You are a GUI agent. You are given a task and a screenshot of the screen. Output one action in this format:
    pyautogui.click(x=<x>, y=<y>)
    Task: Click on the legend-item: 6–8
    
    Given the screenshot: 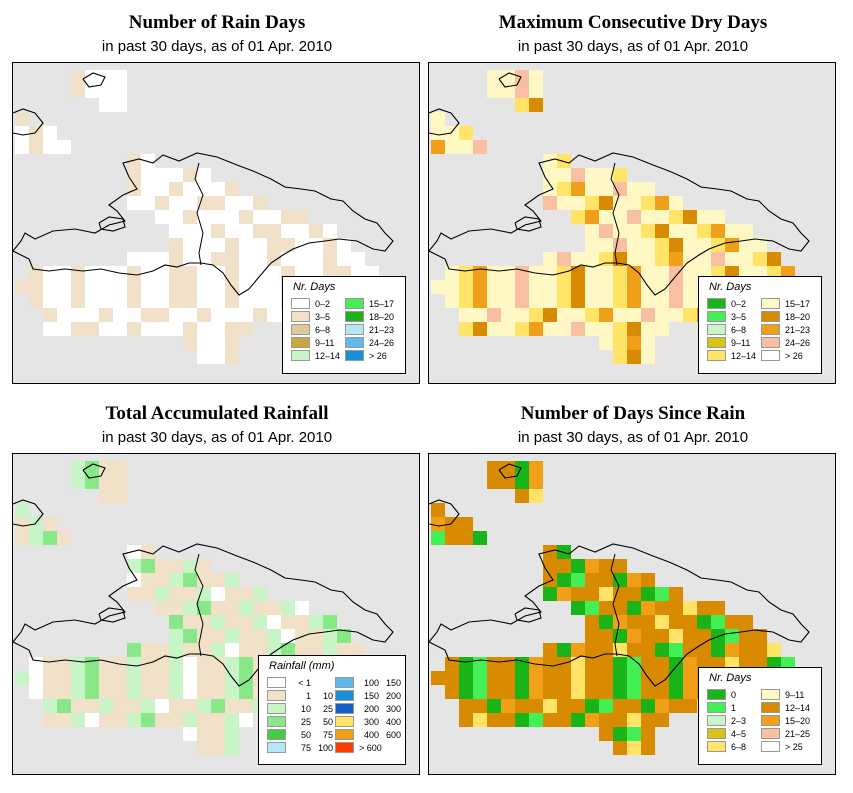 What is the action you would take?
    pyautogui.click(x=315, y=329)
    